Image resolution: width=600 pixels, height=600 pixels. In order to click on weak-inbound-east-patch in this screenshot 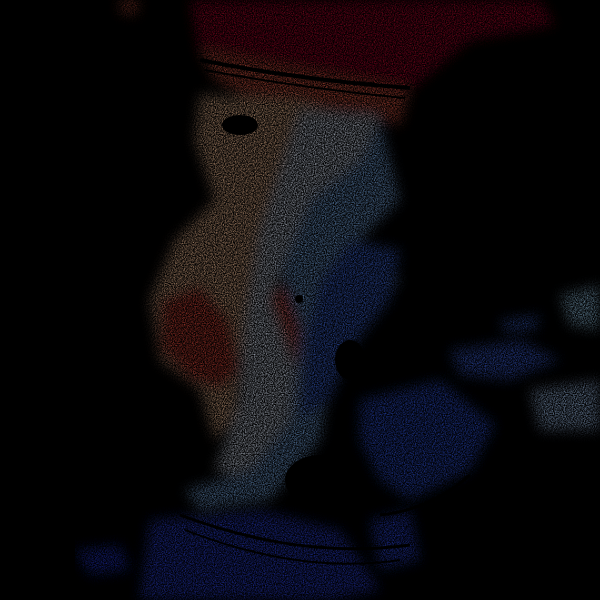, I will do `click(565, 405)`.